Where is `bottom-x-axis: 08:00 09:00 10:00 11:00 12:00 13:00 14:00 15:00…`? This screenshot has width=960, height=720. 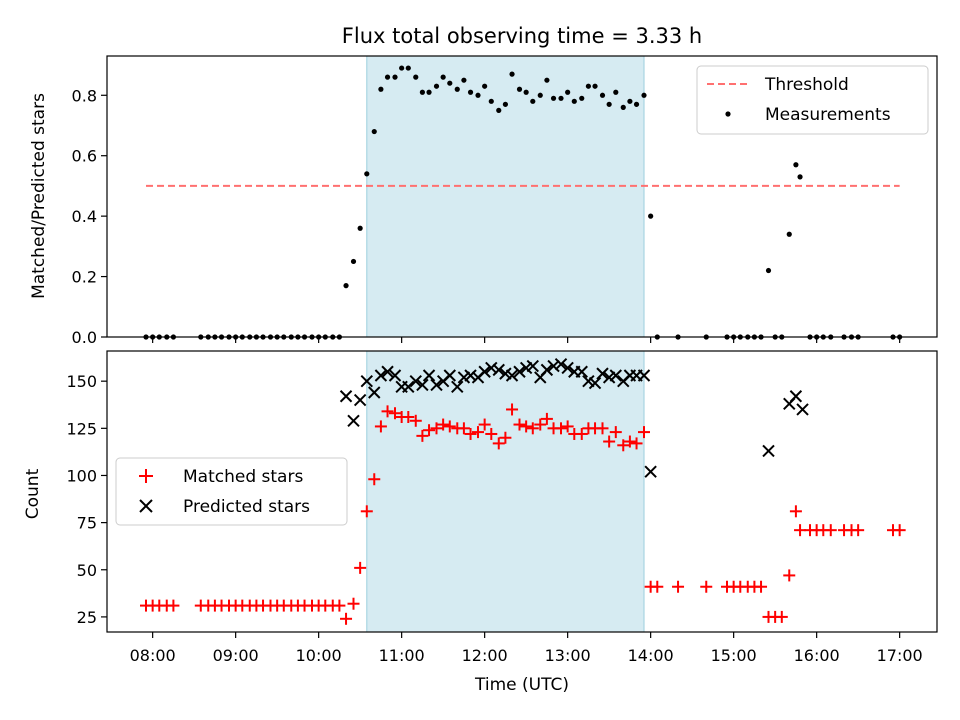
bottom-x-axis: 08:00 09:00 10:00 11:00 12:00 13:00 14:00 15:00… is located at coordinates (526, 648).